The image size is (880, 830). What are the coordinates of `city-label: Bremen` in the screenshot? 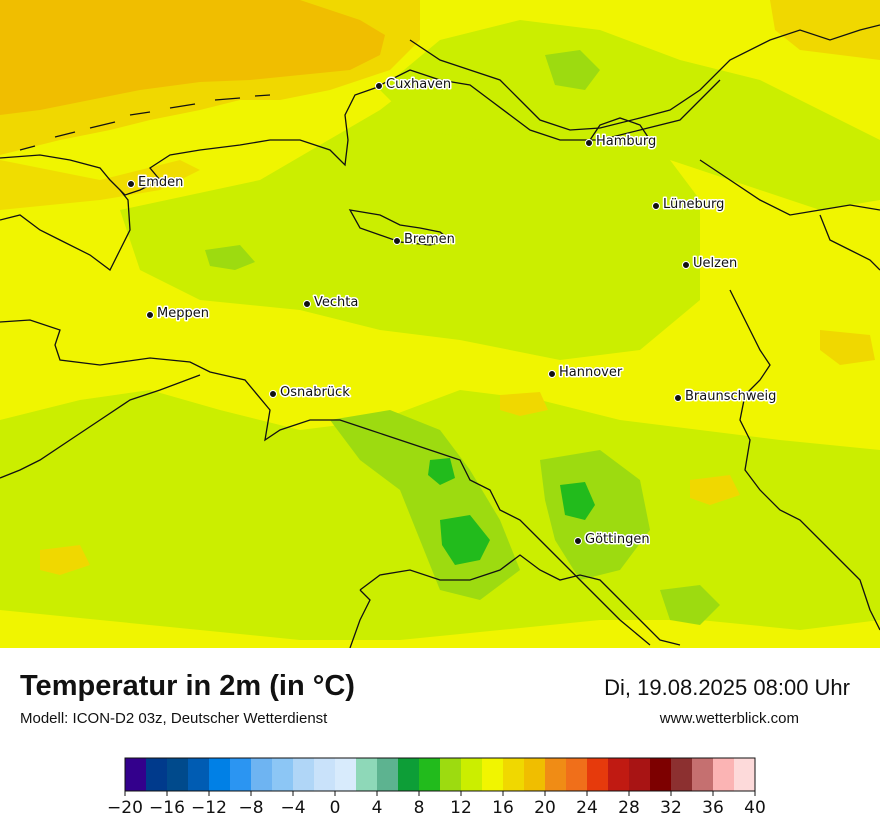 It's located at (429, 239).